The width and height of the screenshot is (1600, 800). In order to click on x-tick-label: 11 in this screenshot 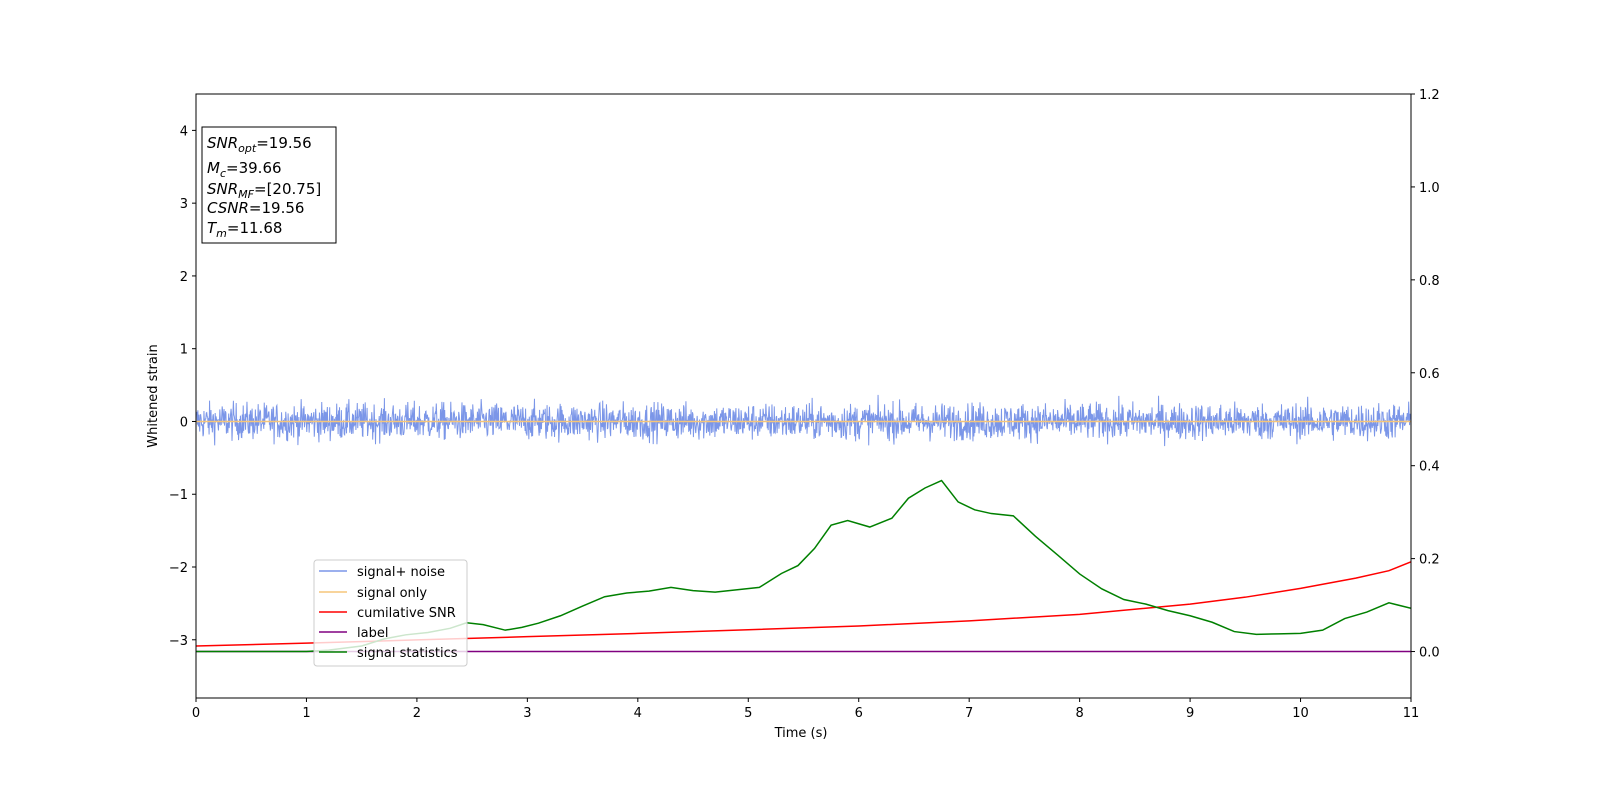, I will do `click(1411, 713)`.